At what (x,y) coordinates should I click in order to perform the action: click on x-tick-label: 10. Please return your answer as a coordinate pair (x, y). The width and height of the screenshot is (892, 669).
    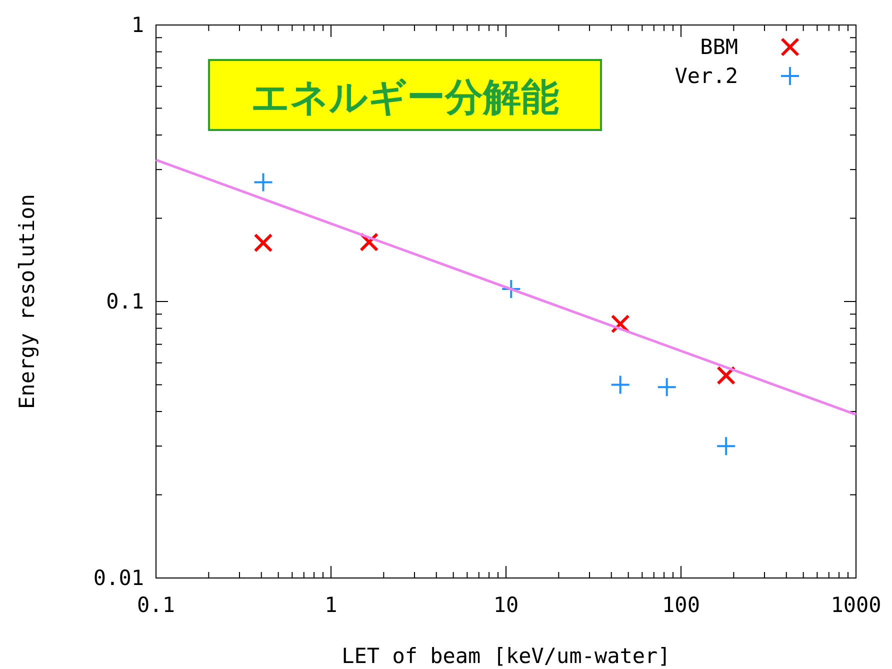
    Looking at the image, I should click on (506, 605).